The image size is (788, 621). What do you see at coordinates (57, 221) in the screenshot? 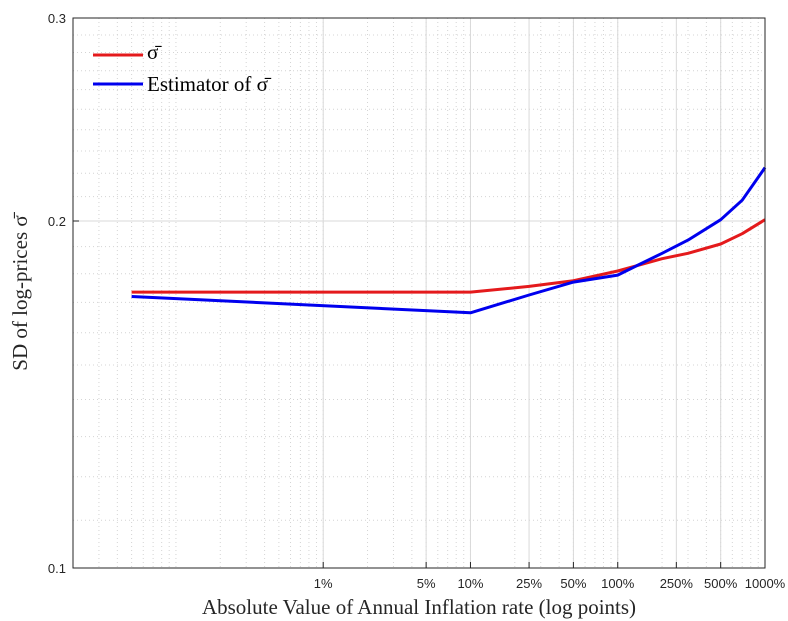
I see `y-tick-label: 0.2` at bounding box center [57, 221].